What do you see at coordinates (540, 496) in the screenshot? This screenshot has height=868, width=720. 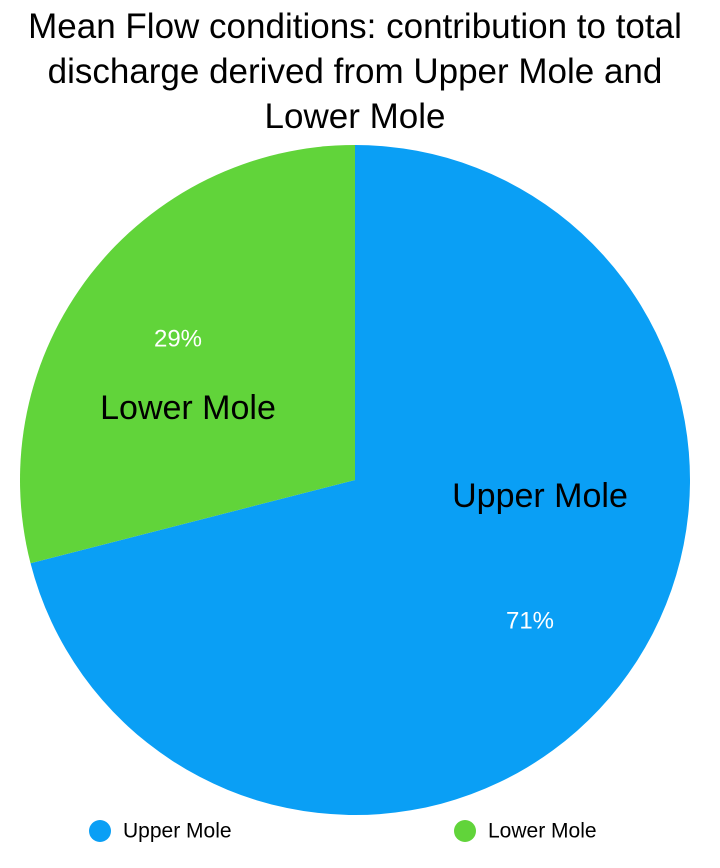 I see `slice-category-label: Upper Mole` at bounding box center [540, 496].